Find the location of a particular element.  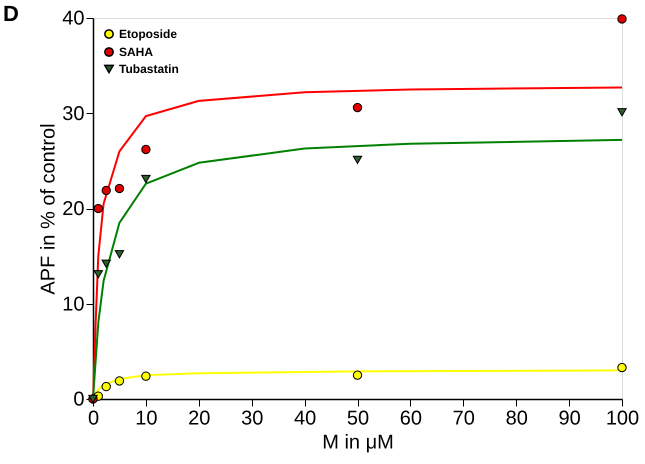

y-tick-label: 30 is located at coordinates (73, 113).